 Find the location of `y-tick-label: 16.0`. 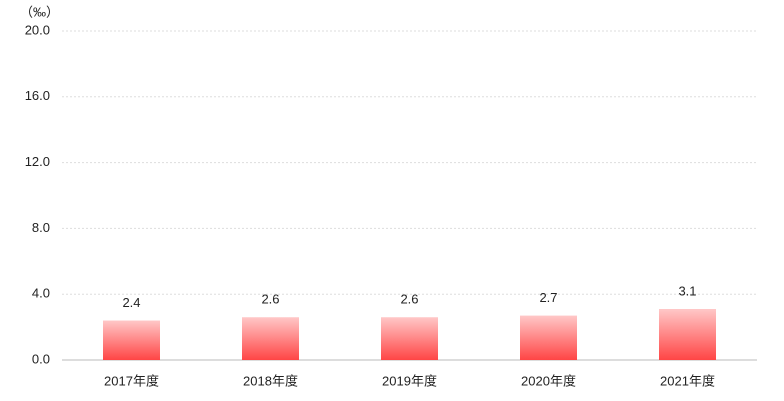

y-tick-label: 16.0 is located at coordinates (37, 95).